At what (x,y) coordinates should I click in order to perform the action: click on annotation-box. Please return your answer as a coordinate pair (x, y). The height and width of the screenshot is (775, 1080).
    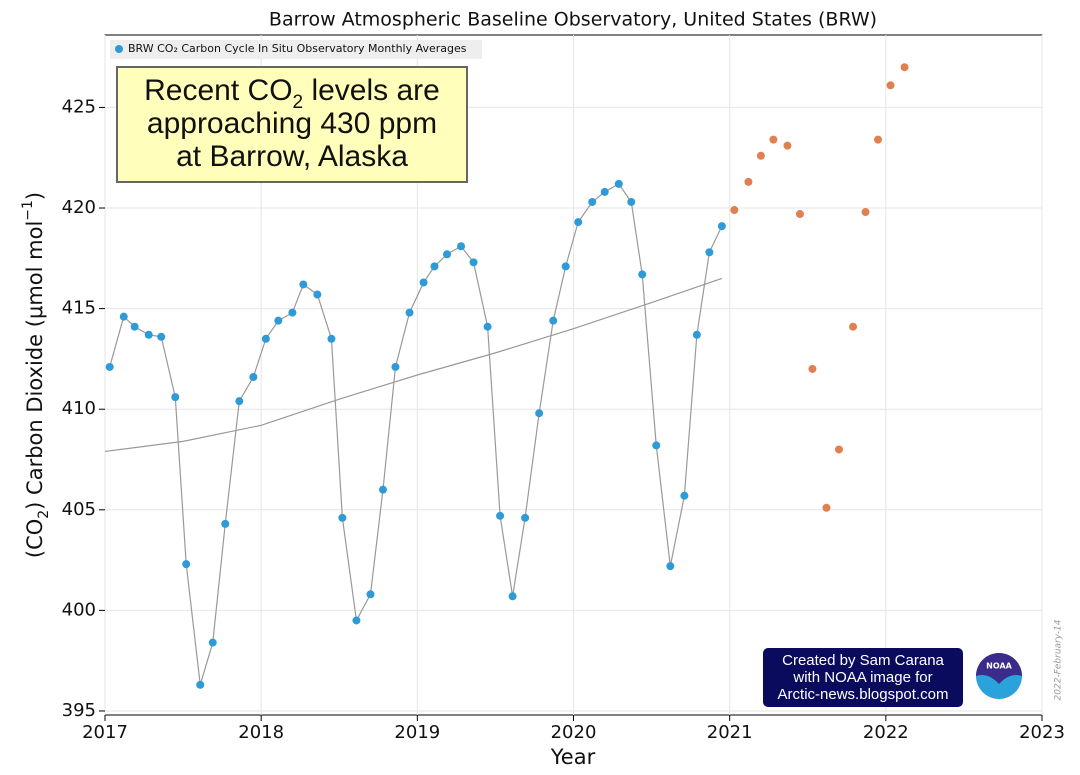
    Looking at the image, I should click on (292, 124).